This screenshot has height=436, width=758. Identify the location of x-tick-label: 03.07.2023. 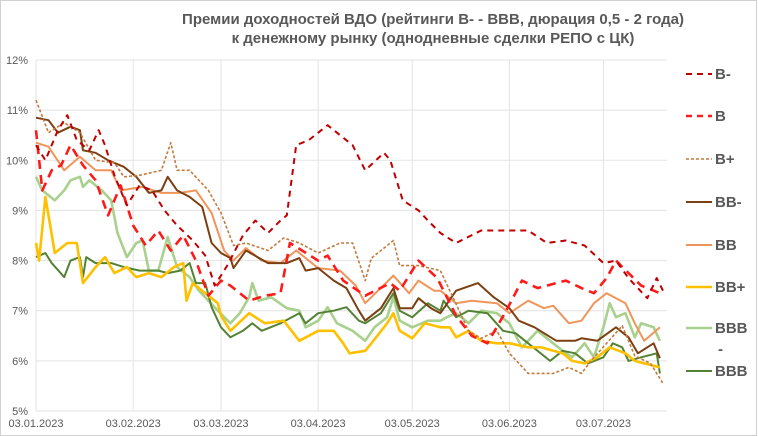
(603, 424).